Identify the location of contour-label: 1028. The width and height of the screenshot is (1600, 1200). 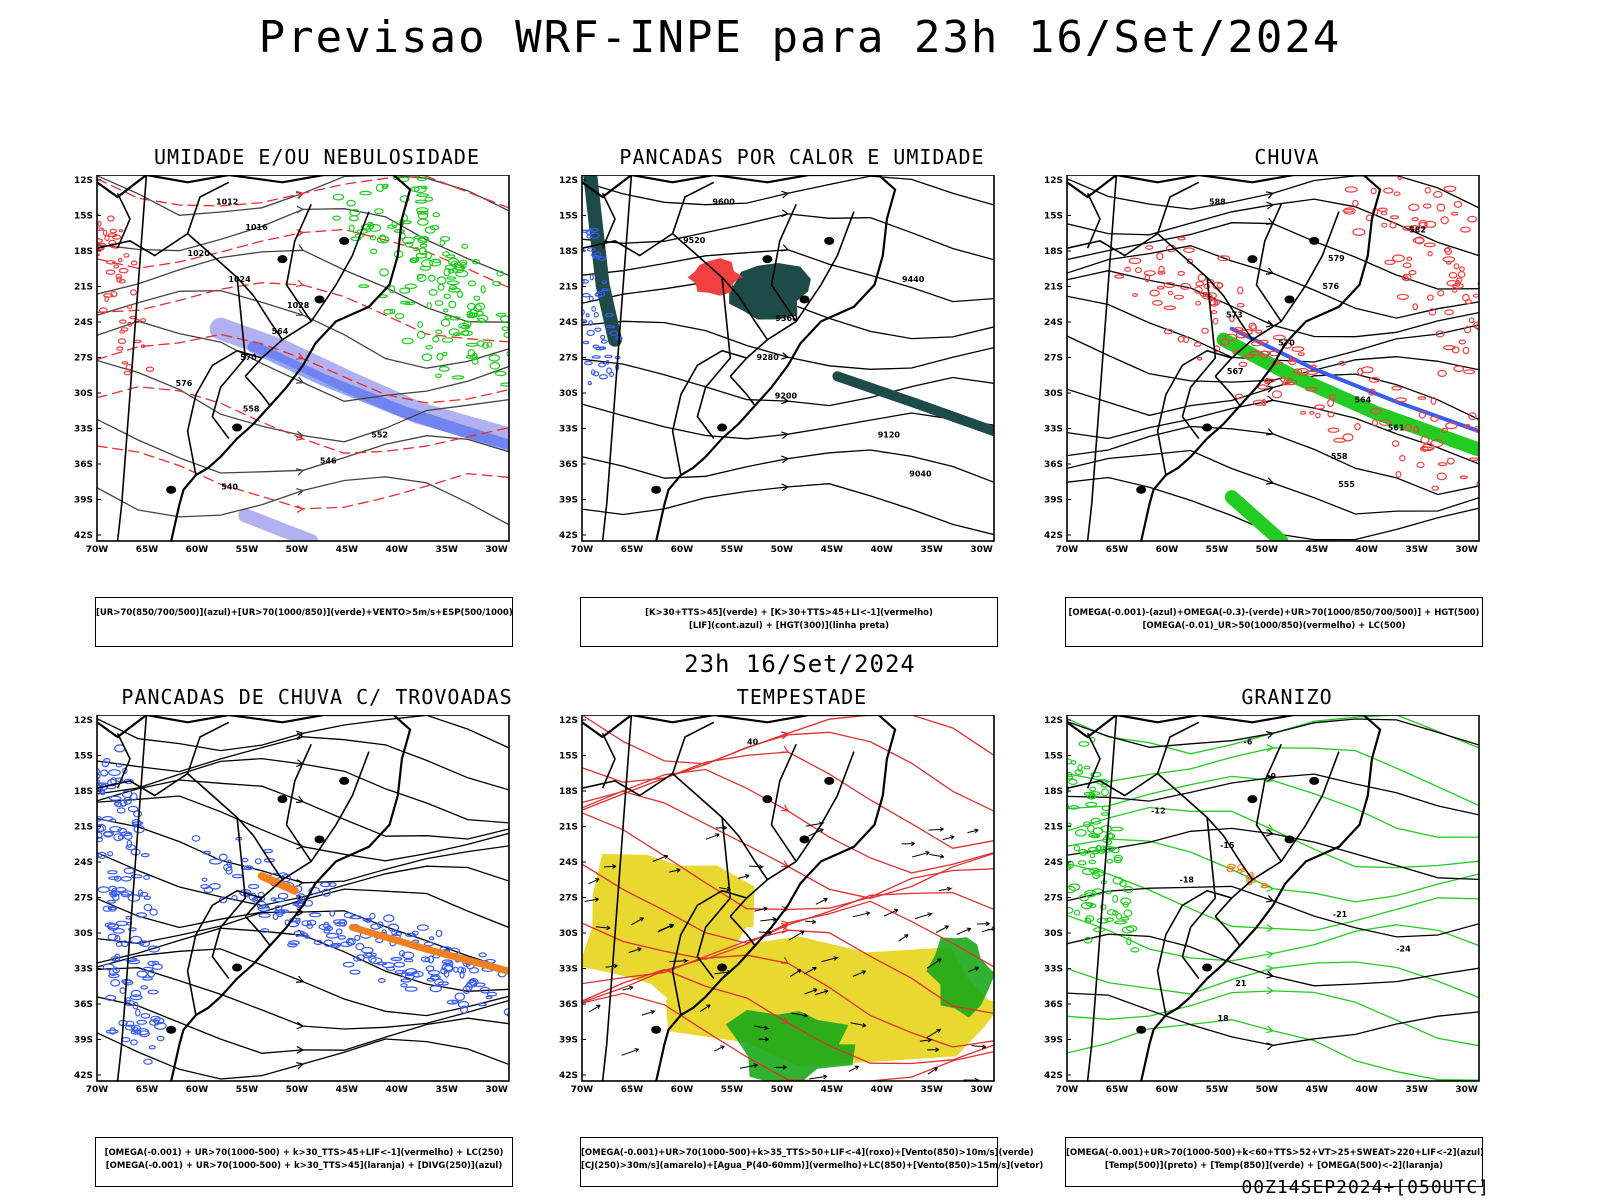
(298, 305).